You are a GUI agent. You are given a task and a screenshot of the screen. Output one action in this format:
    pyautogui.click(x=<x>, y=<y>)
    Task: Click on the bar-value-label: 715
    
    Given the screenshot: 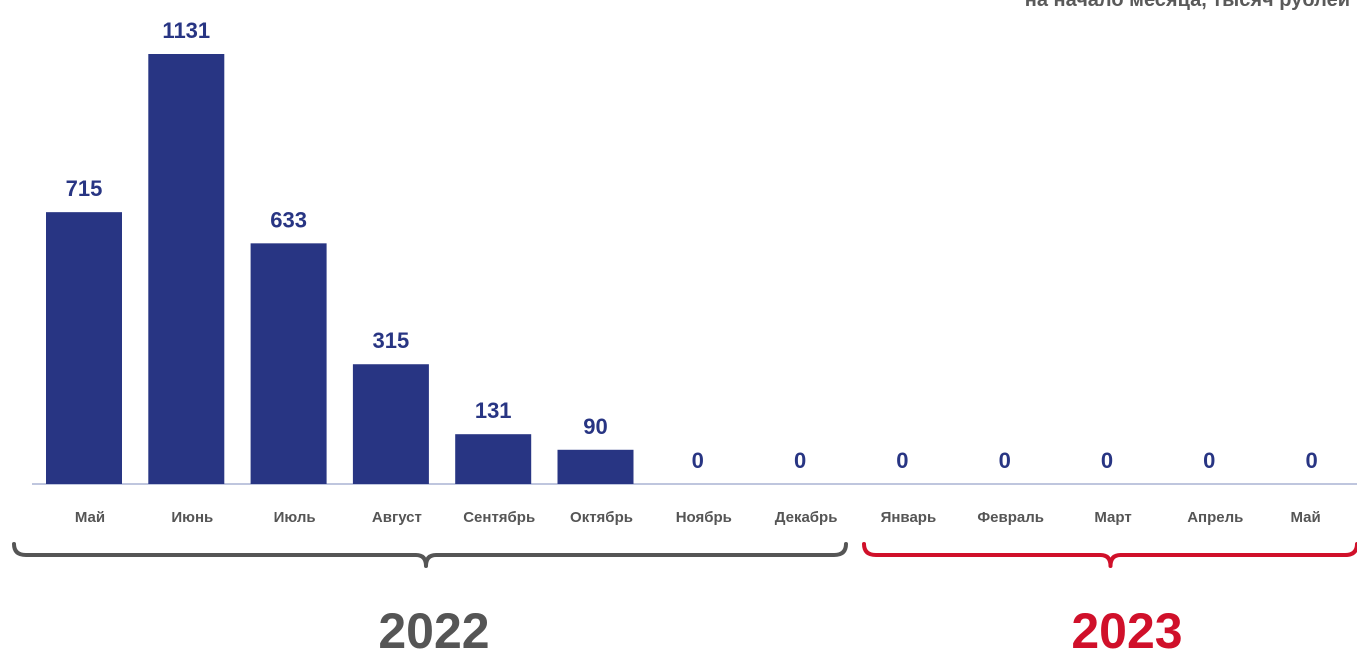 What is the action you would take?
    pyautogui.click(x=84, y=188)
    